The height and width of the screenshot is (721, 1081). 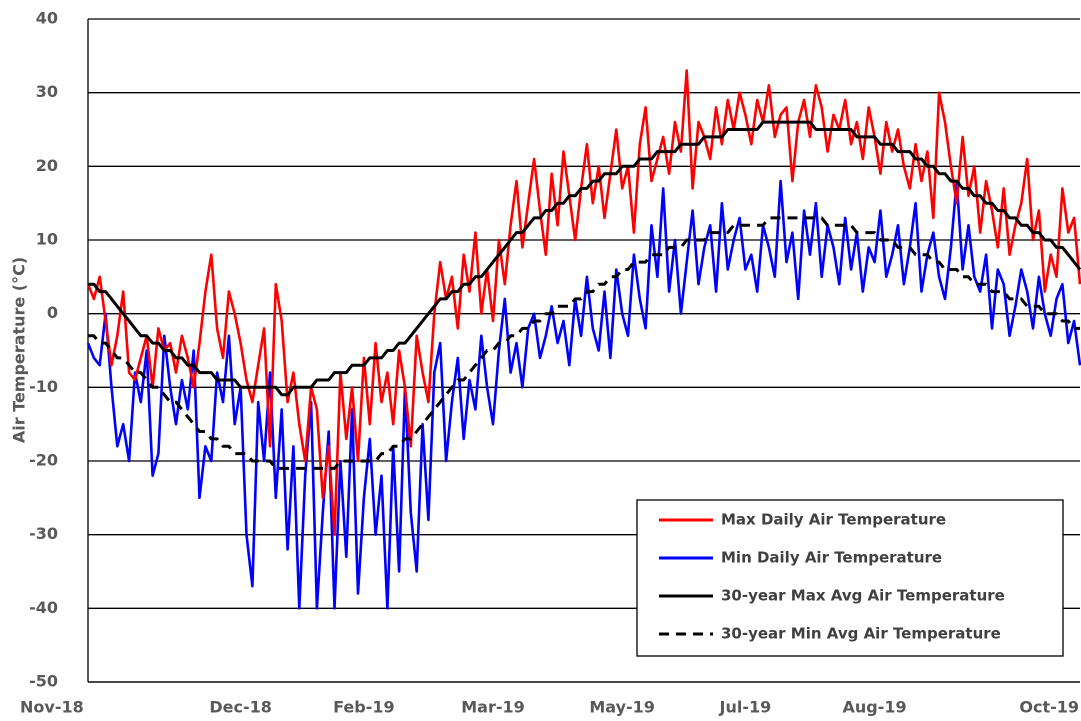 What do you see at coordinates (47, 239) in the screenshot?
I see `y-tick-label: 10` at bounding box center [47, 239].